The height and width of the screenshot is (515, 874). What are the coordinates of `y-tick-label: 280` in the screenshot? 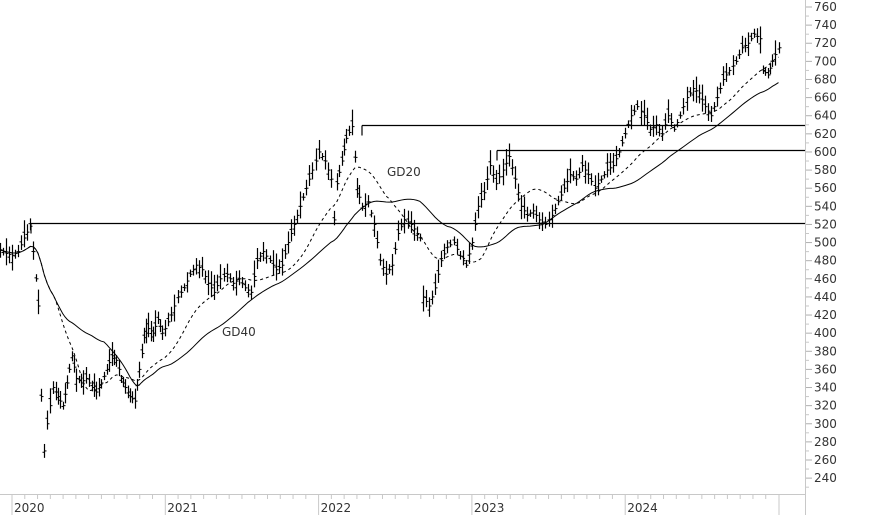 It's located at (825, 442).